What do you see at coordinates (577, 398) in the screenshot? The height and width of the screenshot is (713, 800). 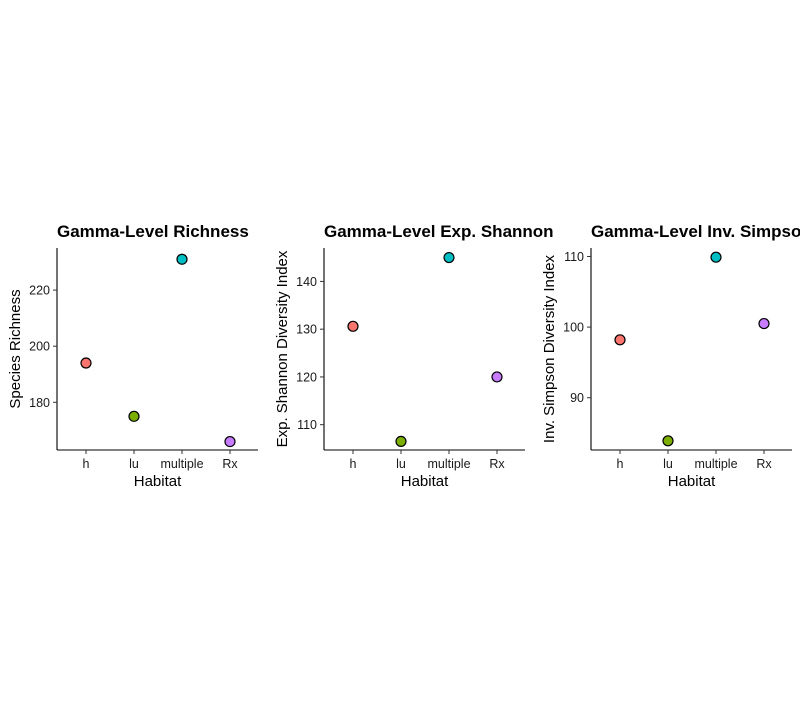 I see `y-tick-label: 90` at bounding box center [577, 398].